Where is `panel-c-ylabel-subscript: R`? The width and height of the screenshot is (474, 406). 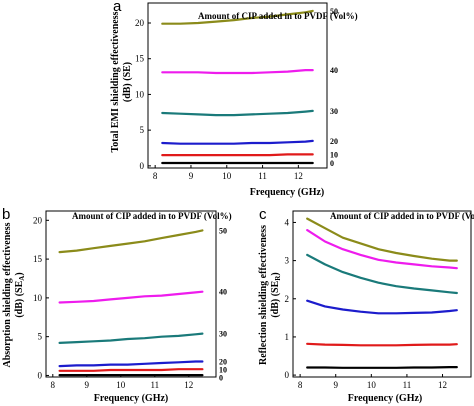
panel-c-ylabel-subscript: R is located at coordinates (278, 278).